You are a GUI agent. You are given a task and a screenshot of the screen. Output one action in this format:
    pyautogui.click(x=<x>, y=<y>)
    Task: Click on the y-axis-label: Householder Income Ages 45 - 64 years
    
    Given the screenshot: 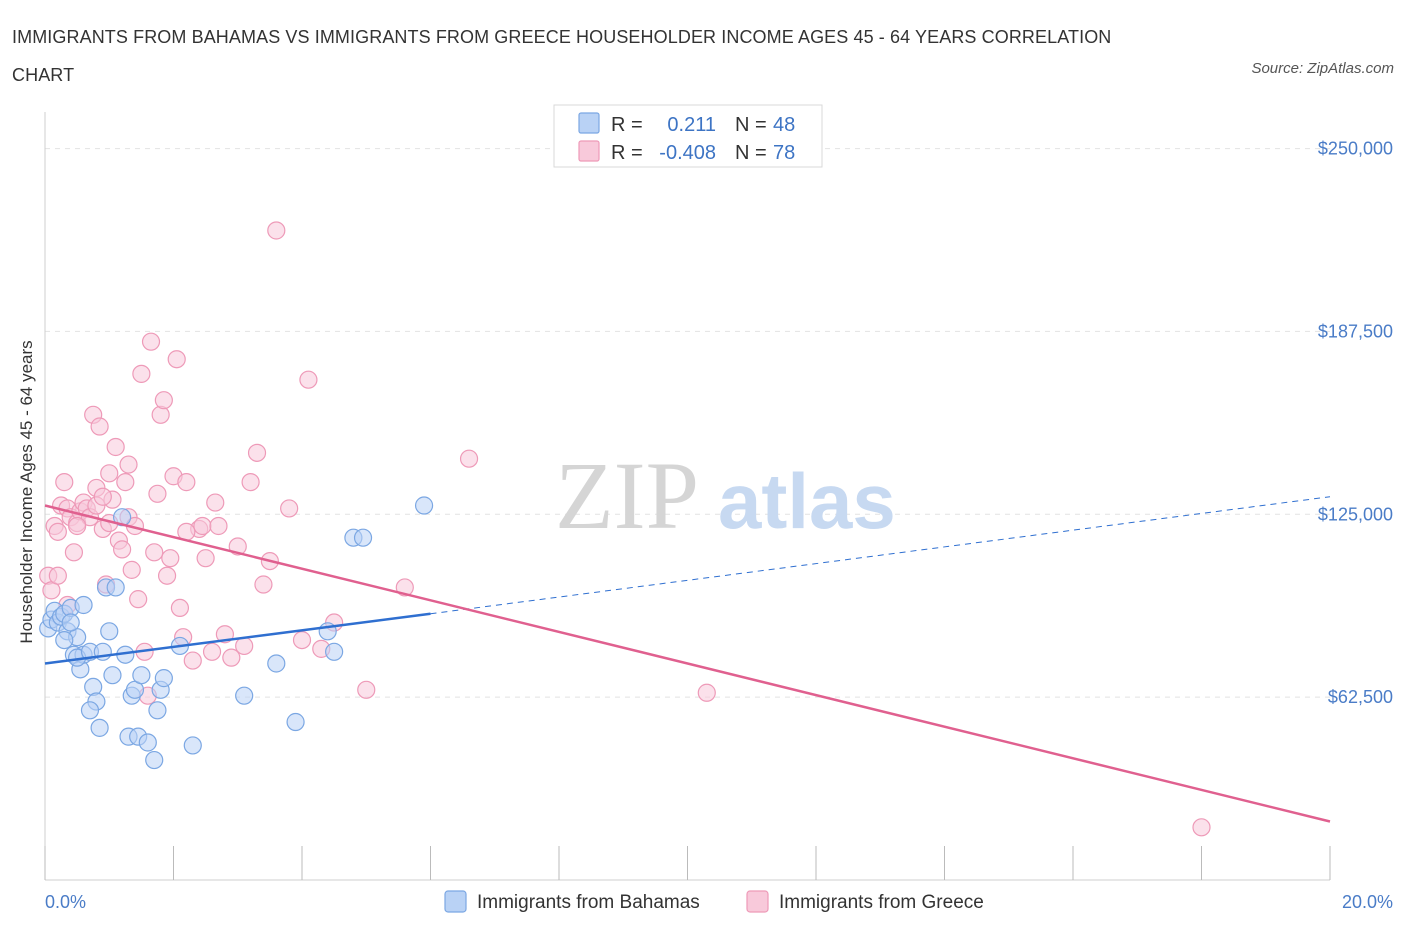 What is the action you would take?
    pyautogui.click(x=26, y=491)
    